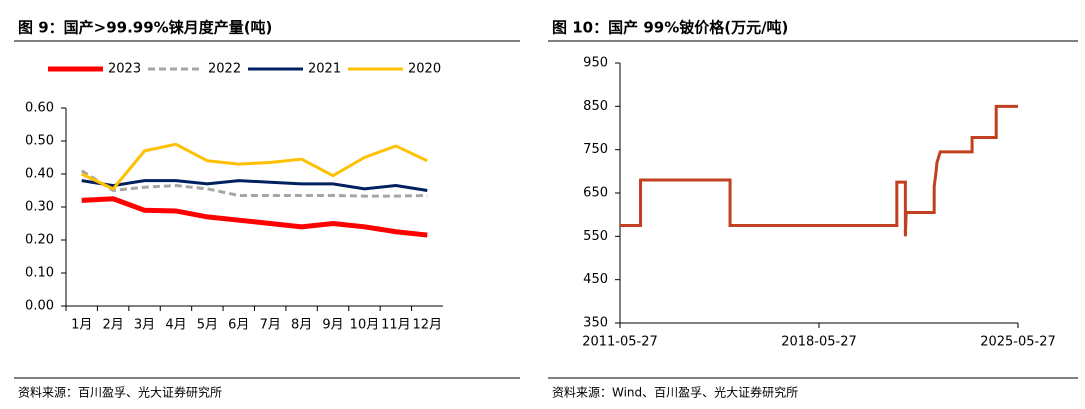  Describe the element at coordinates (144, 325) in the screenshot. I see `x-tick-label: 3月` at that location.